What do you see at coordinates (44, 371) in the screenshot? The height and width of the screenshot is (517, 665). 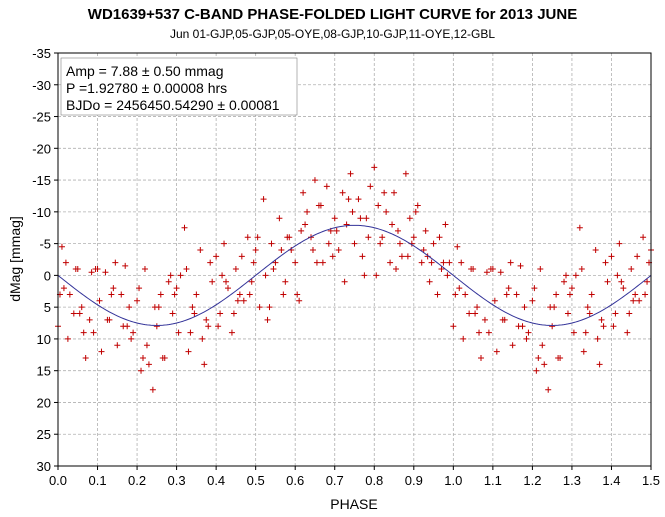 I see `y-tick-label: 15` at bounding box center [44, 371].